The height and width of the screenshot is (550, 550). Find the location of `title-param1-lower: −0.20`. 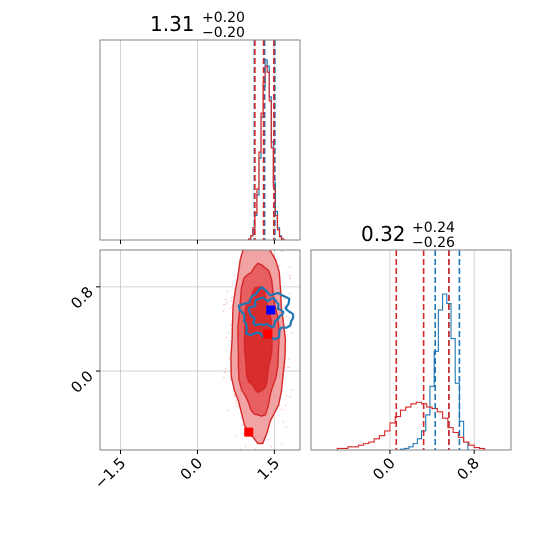

title-param1-lower: −0.20 is located at coordinates (223, 33).